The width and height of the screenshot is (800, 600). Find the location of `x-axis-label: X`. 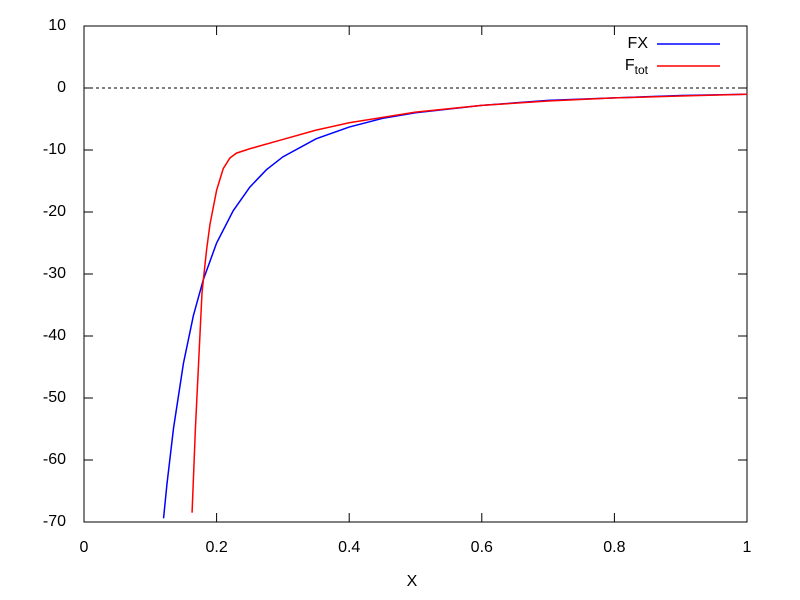

x-axis-label: X is located at coordinates (412, 581).